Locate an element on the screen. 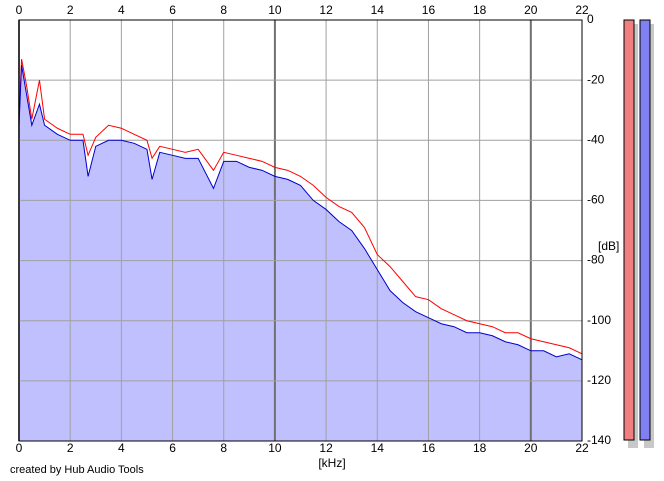  x-tick-label-top: 6 is located at coordinates (172, 10).